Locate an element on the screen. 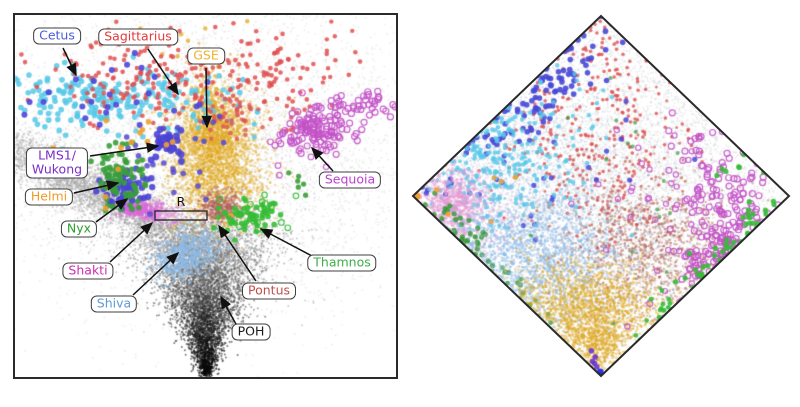 The image size is (800, 407). cluster-label-sagittarius: Sagittarius is located at coordinates (138, 37).